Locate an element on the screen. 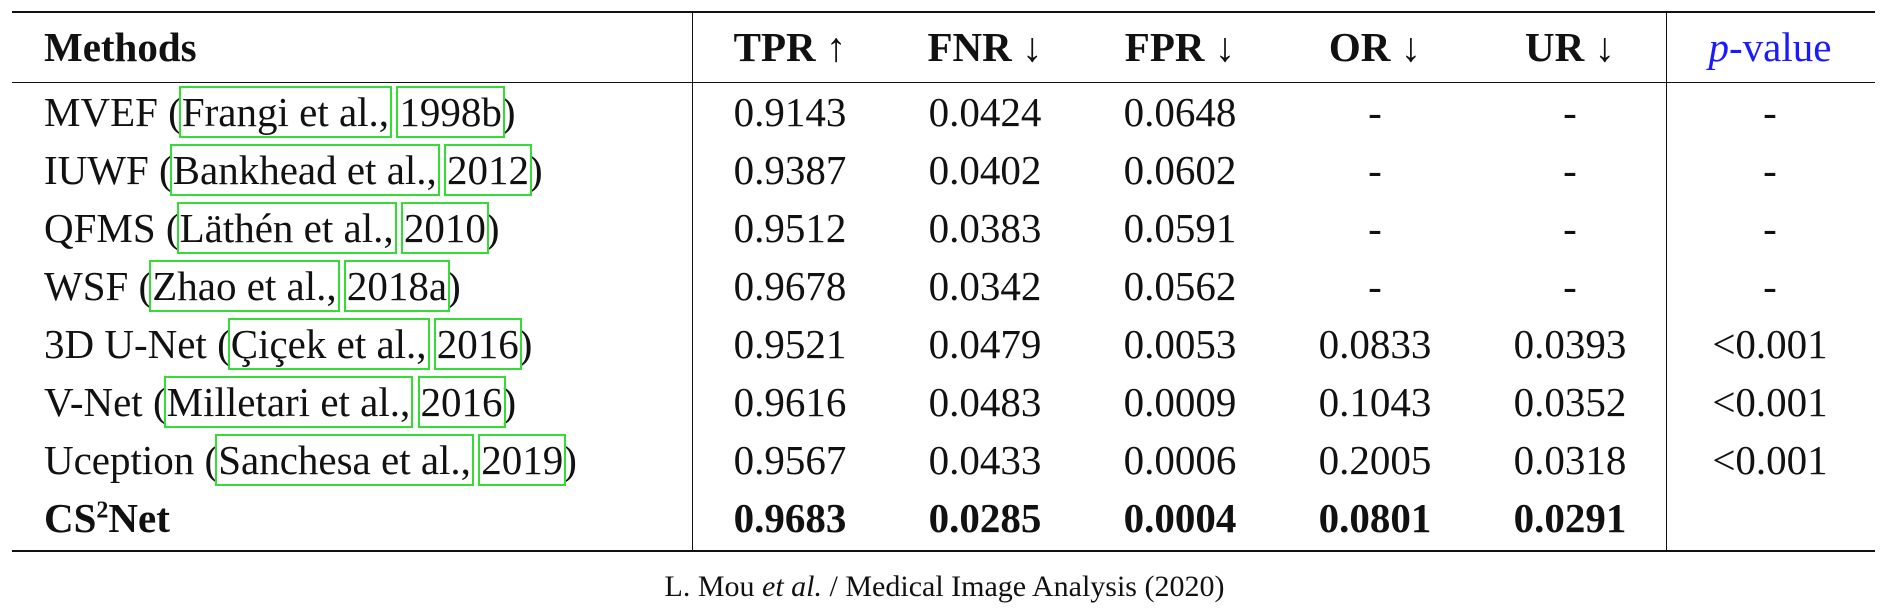 Image resolution: width=1889 pixels, height=614 pixels. value-cell: 0.9512 is located at coordinates (790, 228).